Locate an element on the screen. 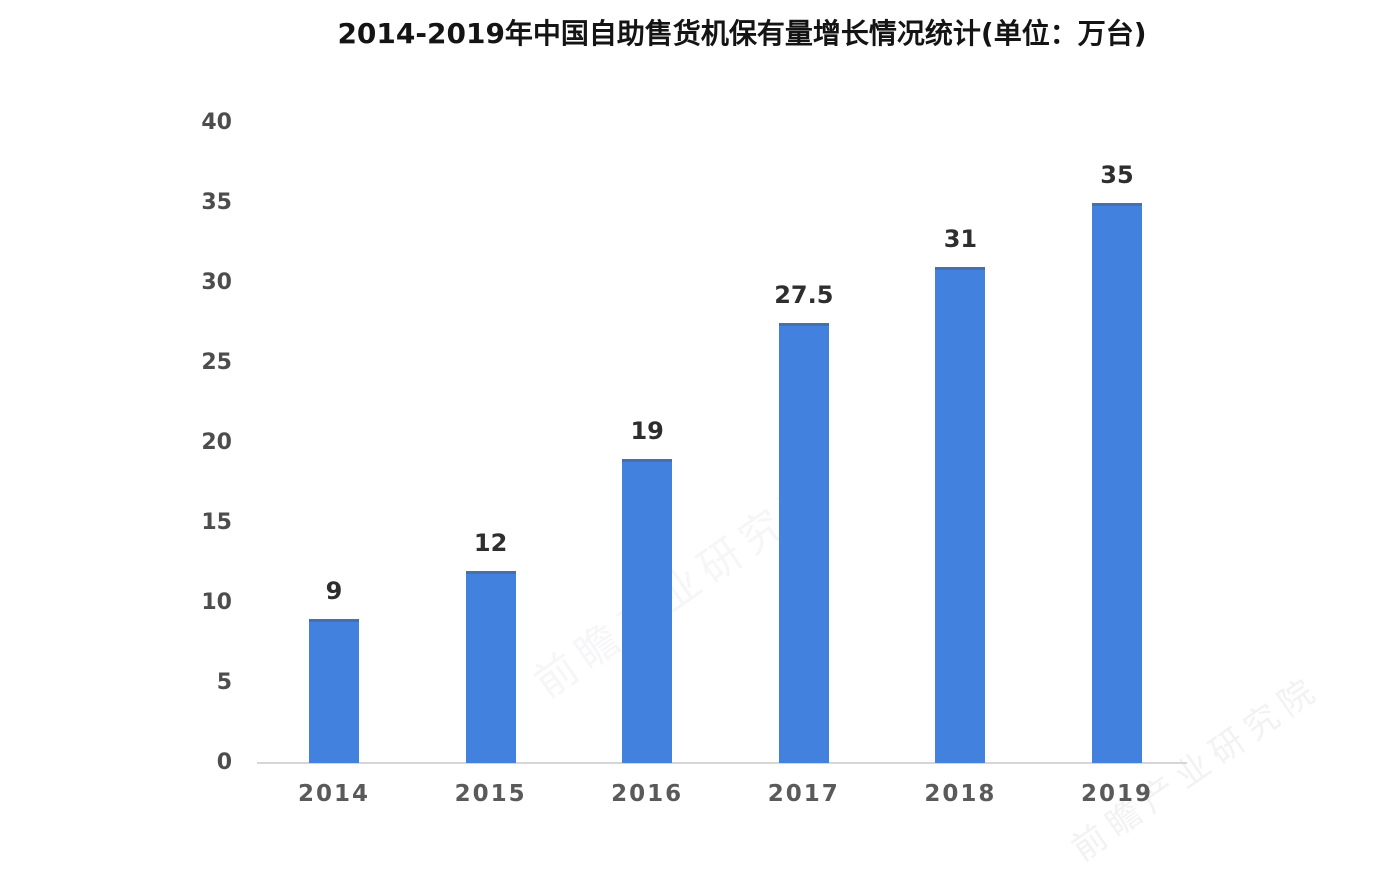 The height and width of the screenshot is (870, 1400). bar-2019 is located at coordinates (1117, 483).